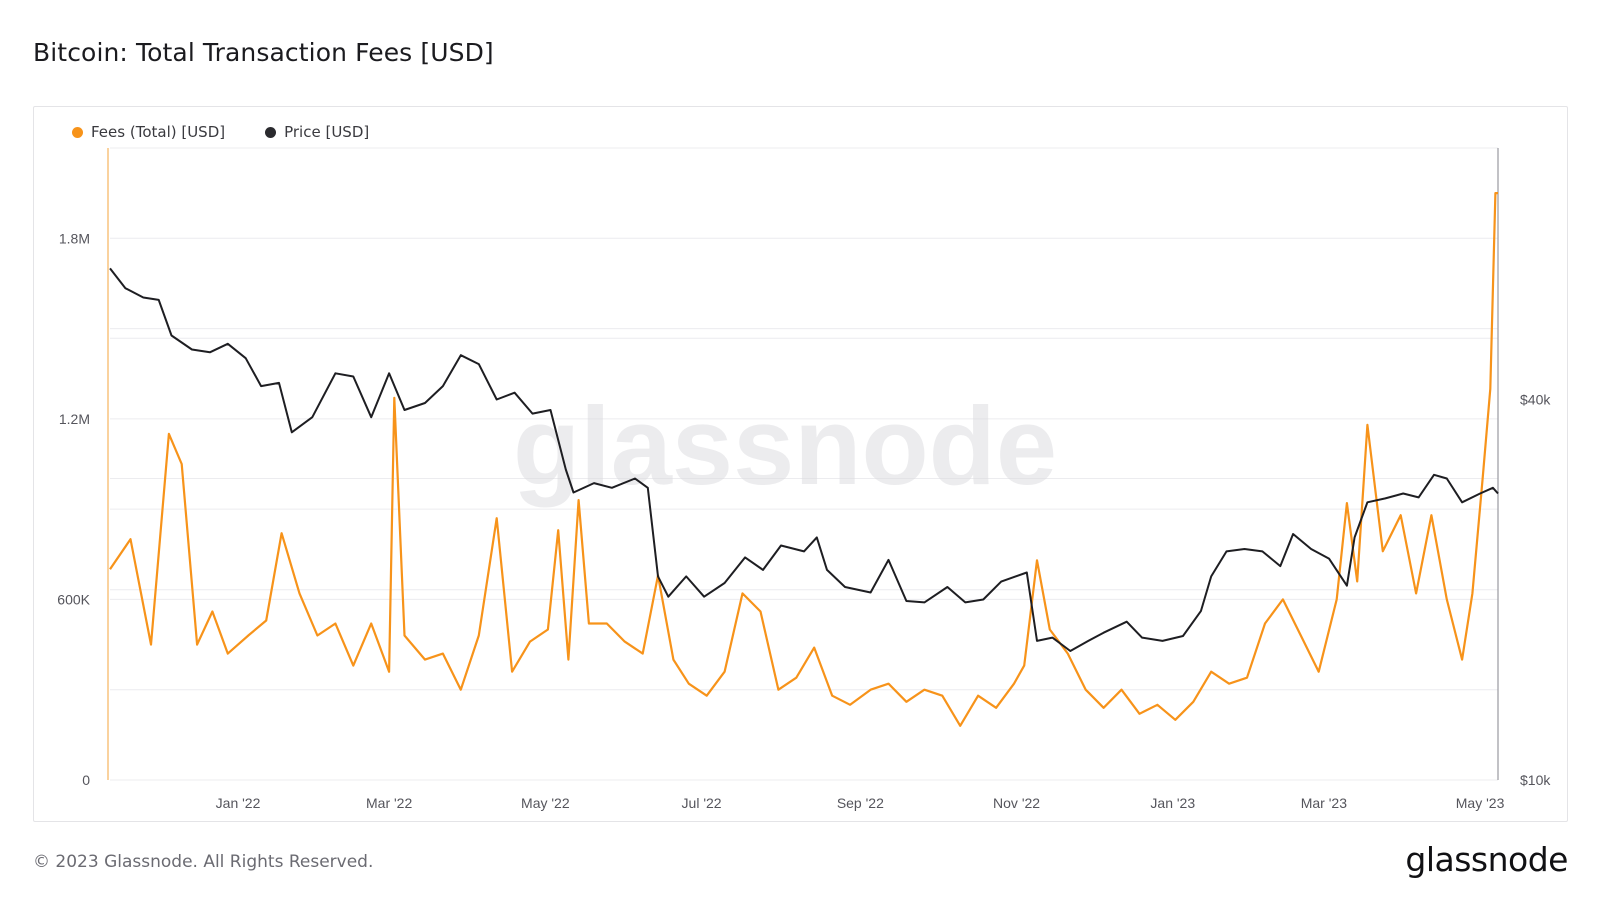  Describe the element at coordinates (860, 803) in the screenshot. I see `x-tick-label: Sep '22` at that location.